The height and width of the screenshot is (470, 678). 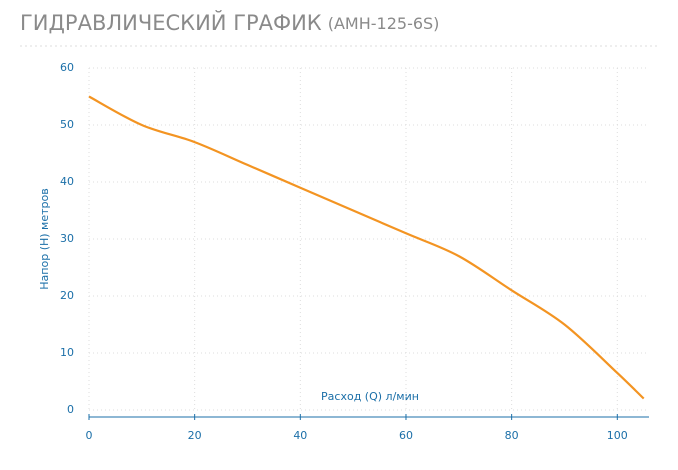 I want to click on y-tick-label: 30, so click(x=67, y=238).